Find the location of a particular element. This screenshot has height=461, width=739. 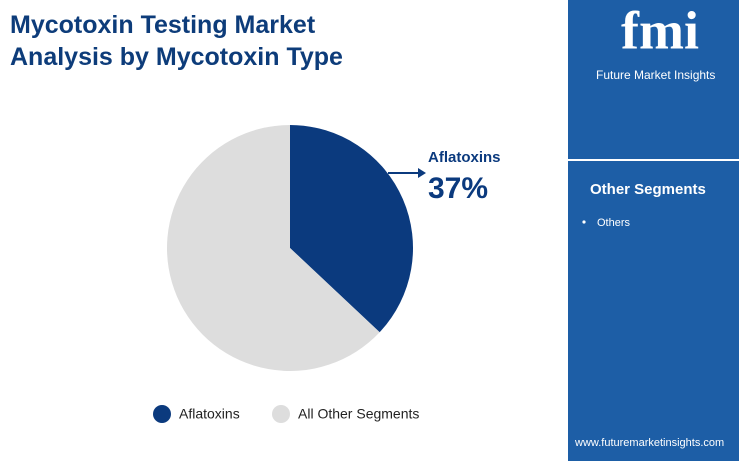

website: www.futuremarketinsights.com is located at coordinates (649, 443).